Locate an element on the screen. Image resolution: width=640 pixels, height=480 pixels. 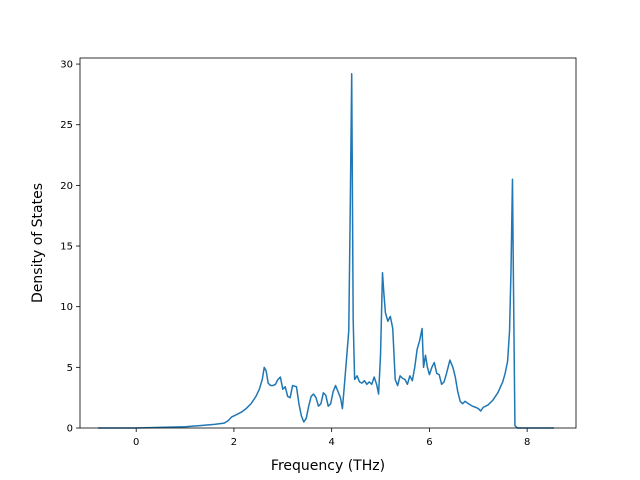
y-tick-label: 10 is located at coordinates (66, 307).